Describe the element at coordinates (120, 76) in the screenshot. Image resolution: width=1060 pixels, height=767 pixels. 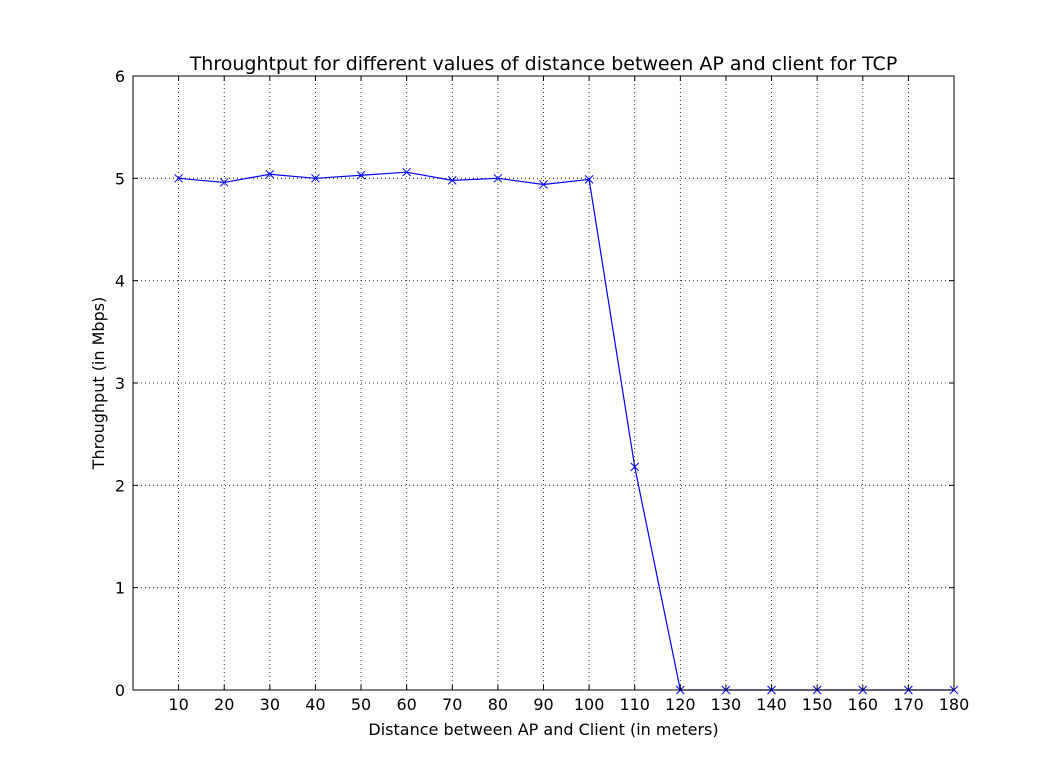
I see `y-tick-label: 6` at that location.